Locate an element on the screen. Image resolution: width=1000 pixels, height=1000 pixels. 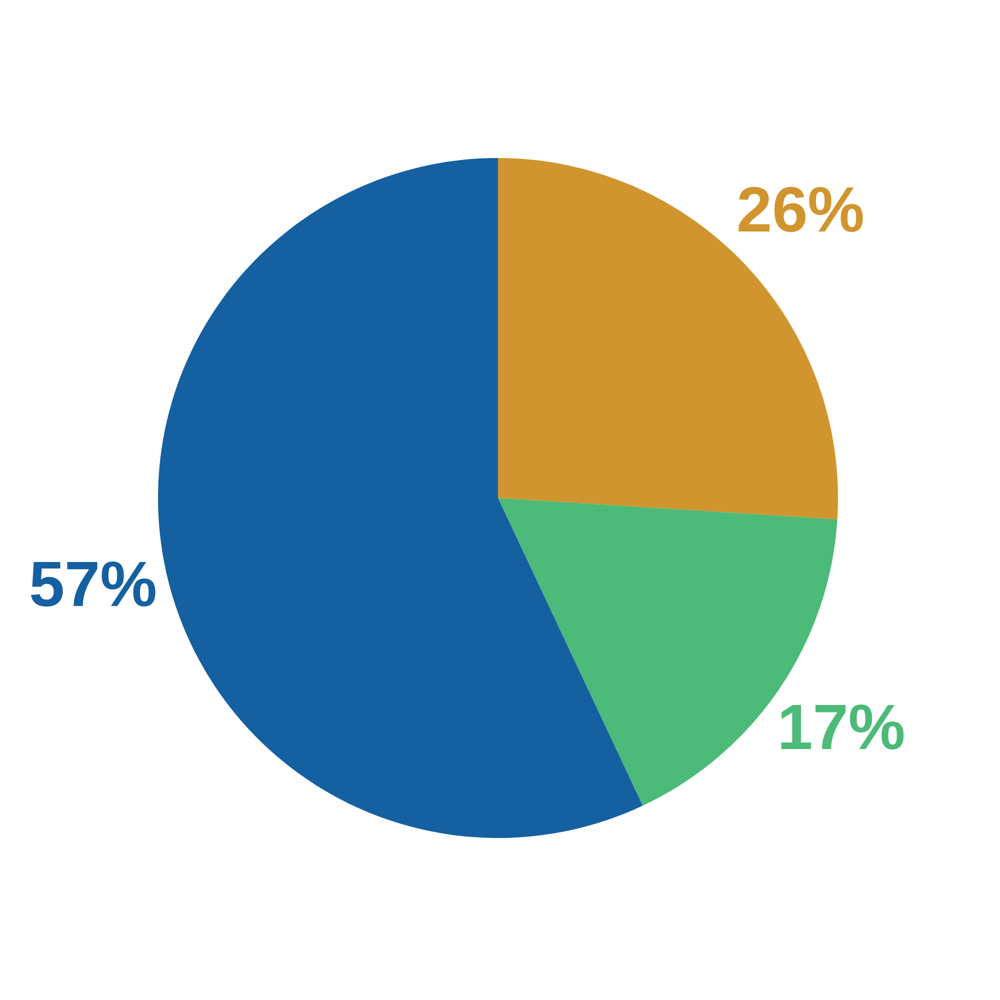
data-label: 17% is located at coordinates (841, 726).